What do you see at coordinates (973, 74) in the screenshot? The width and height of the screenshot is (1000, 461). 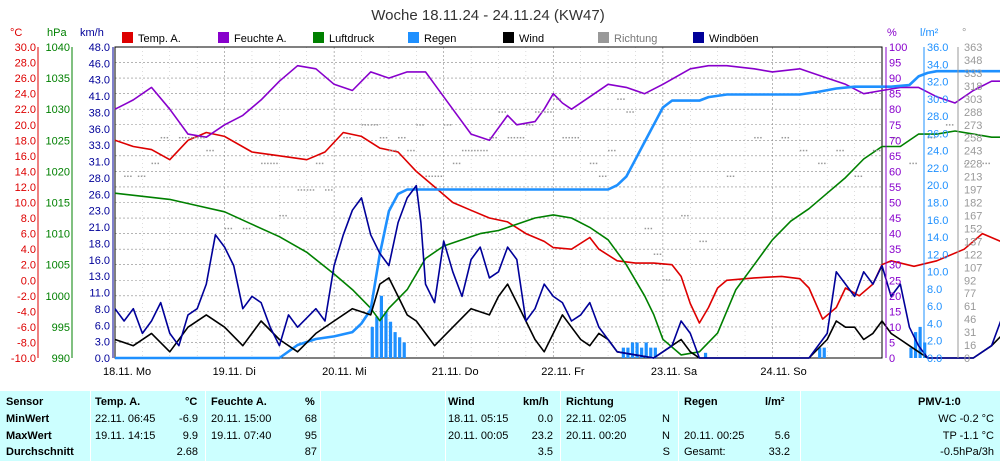 I see `direction-tick-label: 333` at bounding box center [973, 74].